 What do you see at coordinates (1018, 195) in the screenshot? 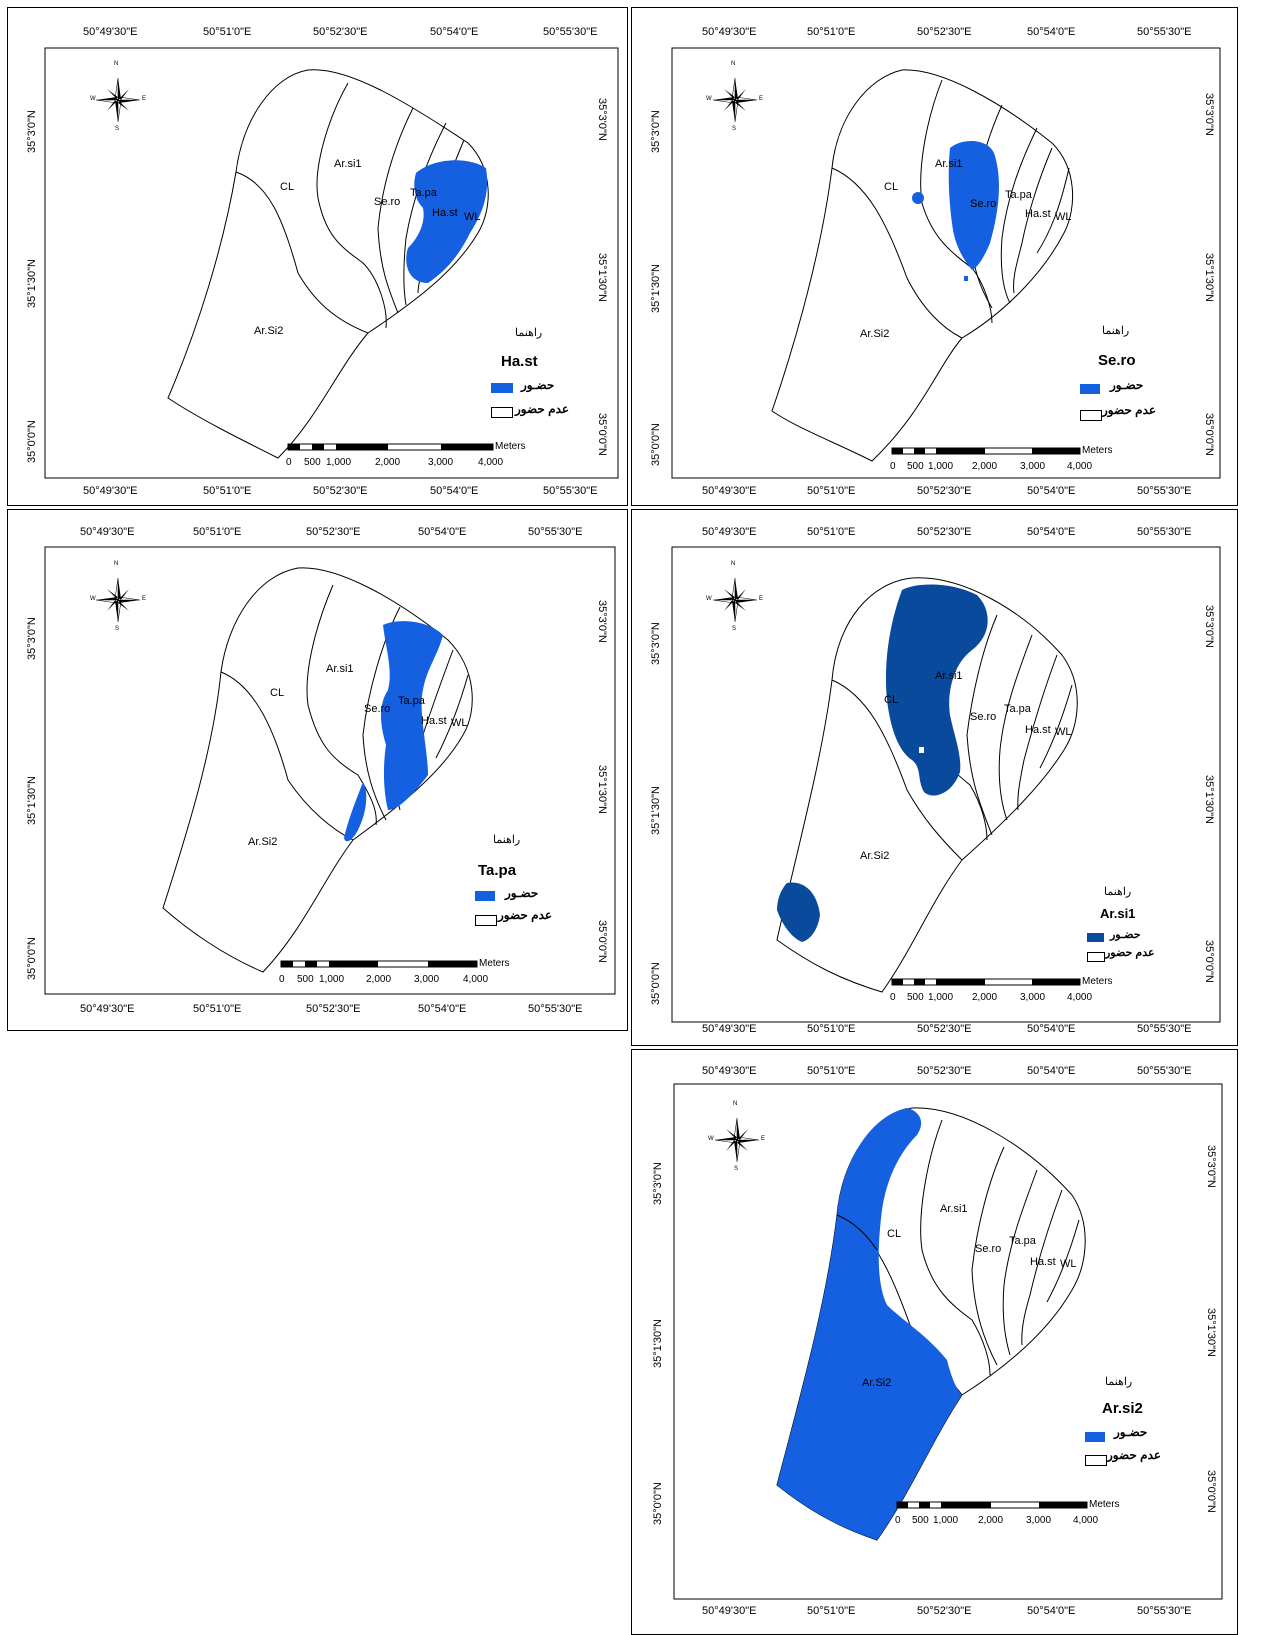
I see `zone-label: Ta.pa` at bounding box center [1018, 195].